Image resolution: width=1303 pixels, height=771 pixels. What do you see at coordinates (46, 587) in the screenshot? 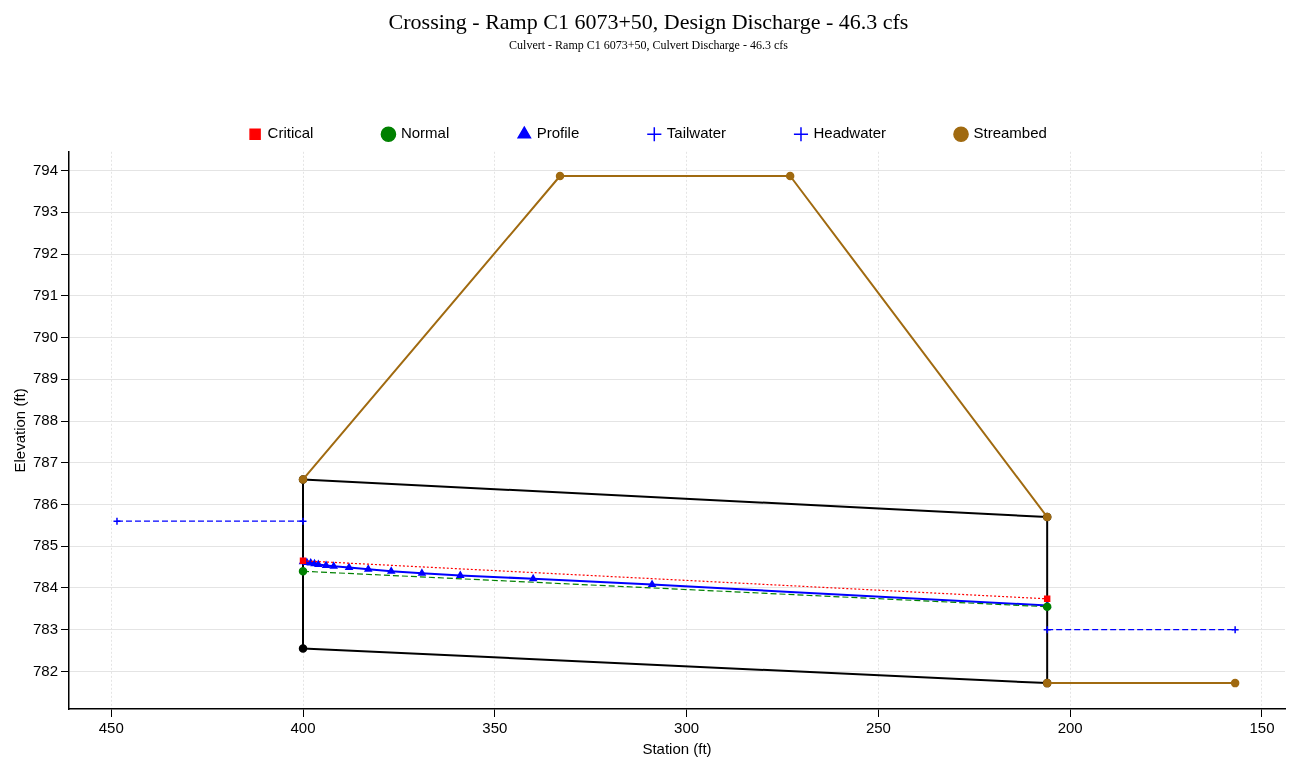
I see `y-tick-label: 784` at bounding box center [46, 587].